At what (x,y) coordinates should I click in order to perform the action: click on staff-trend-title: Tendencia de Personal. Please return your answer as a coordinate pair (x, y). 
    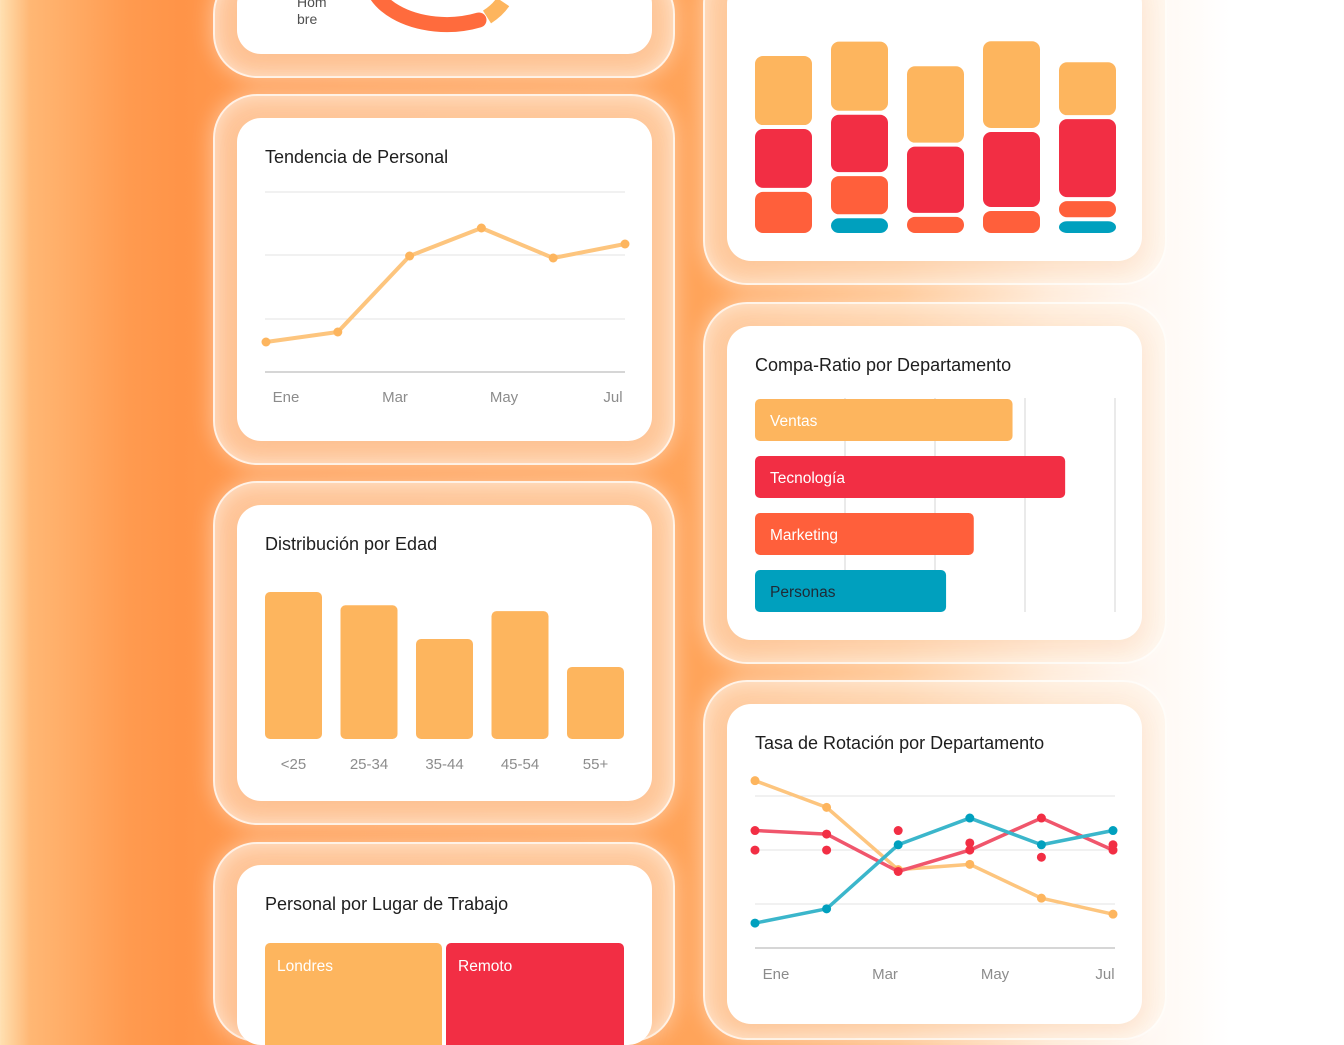
    Looking at the image, I should click on (357, 157).